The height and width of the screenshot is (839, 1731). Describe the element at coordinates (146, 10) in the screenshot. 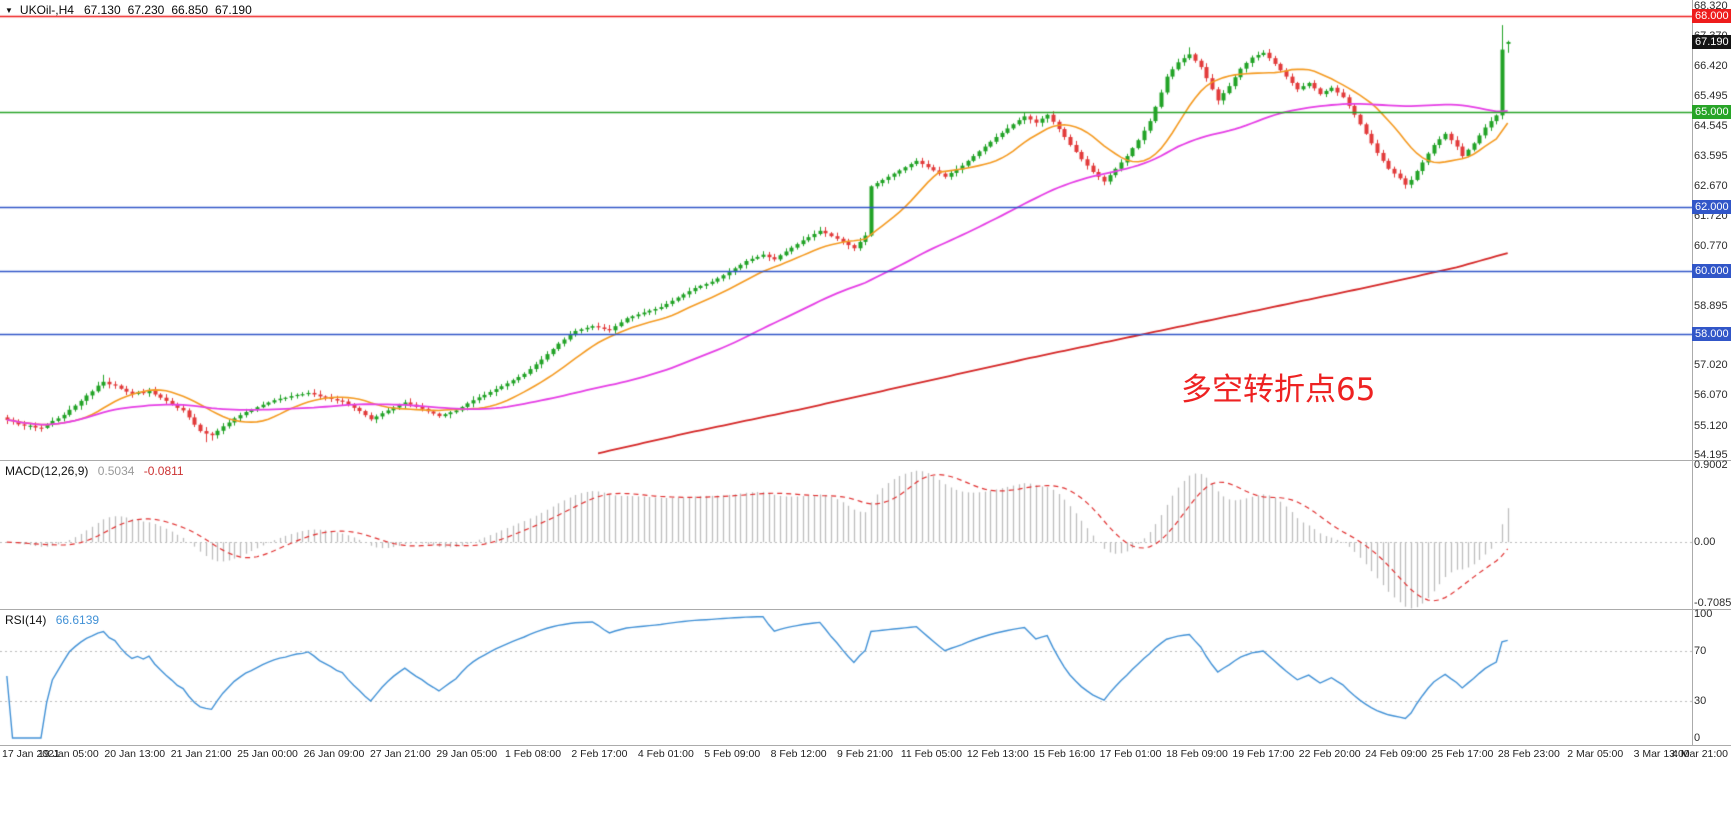

I see `ohlc-high: 67.230` at that location.